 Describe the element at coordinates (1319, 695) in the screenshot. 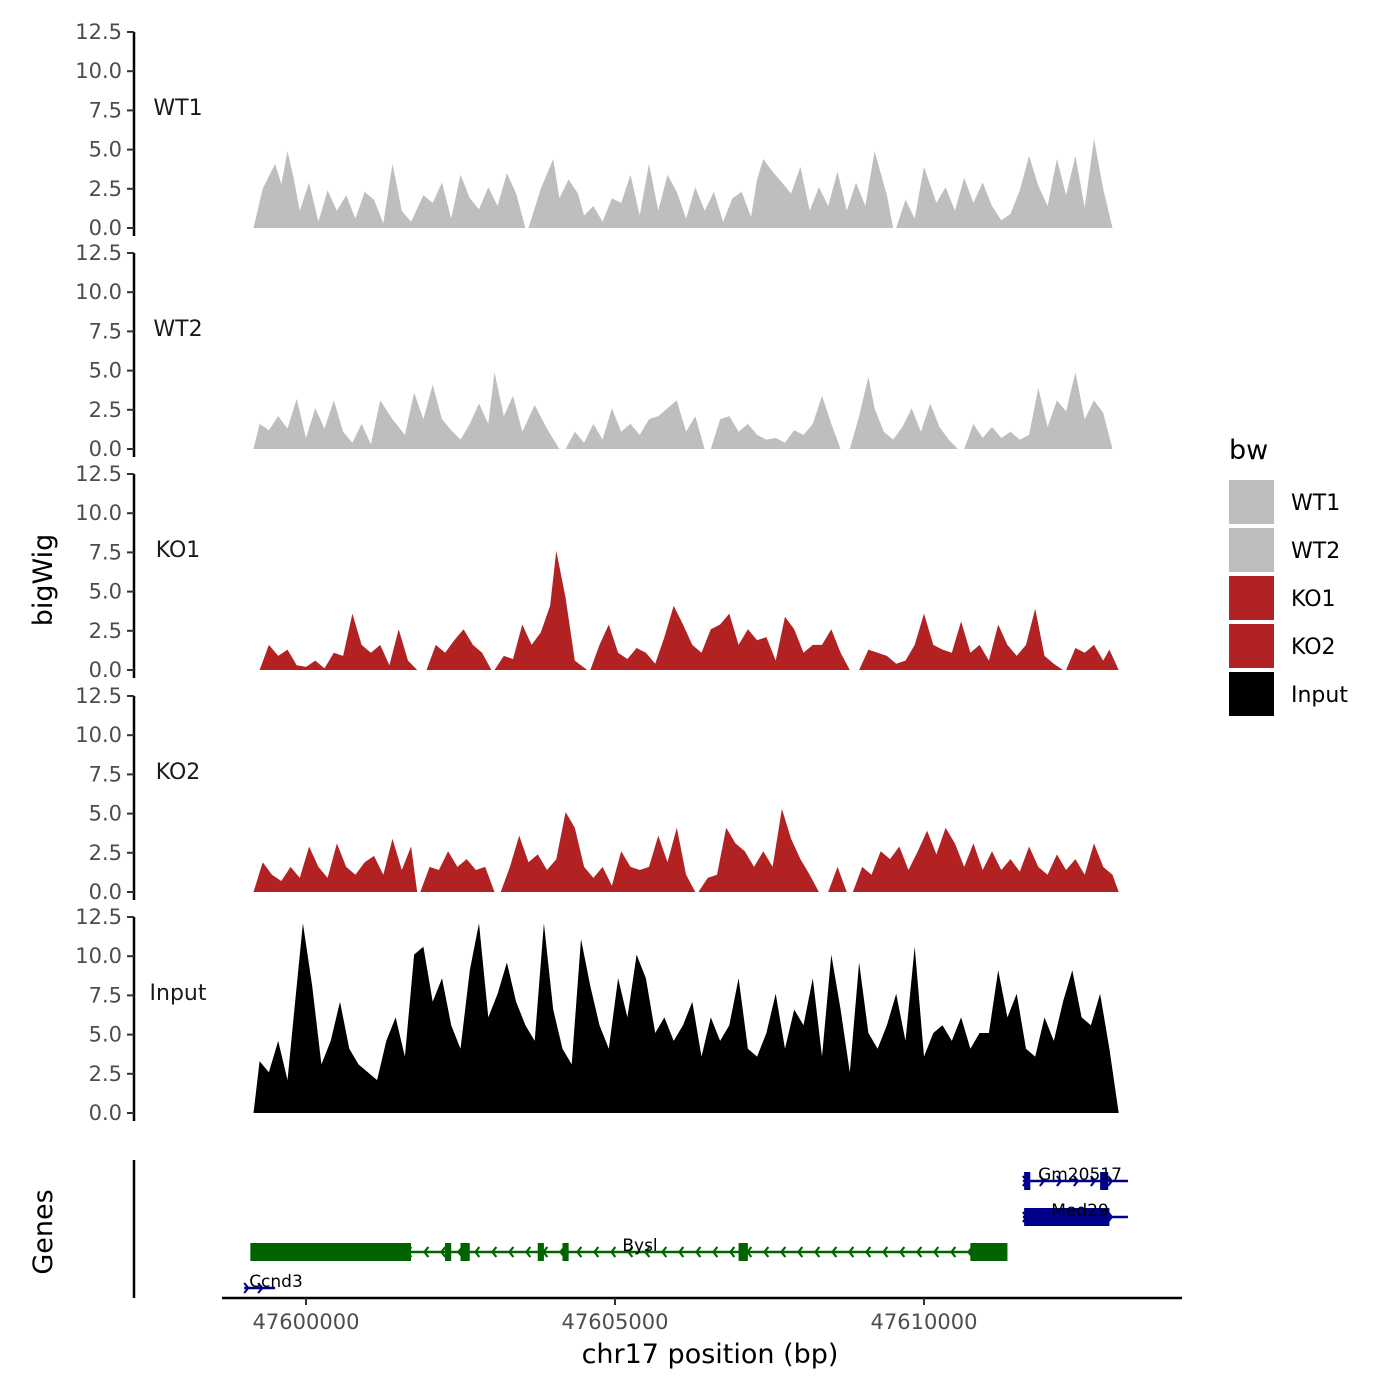

I see `legend-label: Input` at that location.